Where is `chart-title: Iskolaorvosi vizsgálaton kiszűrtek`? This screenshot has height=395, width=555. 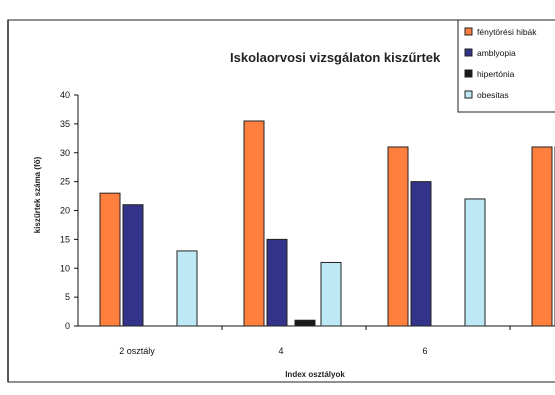 chart-title: Iskolaorvosi vizsgálaton kiszűrtek is located at coordinates (335, 57).